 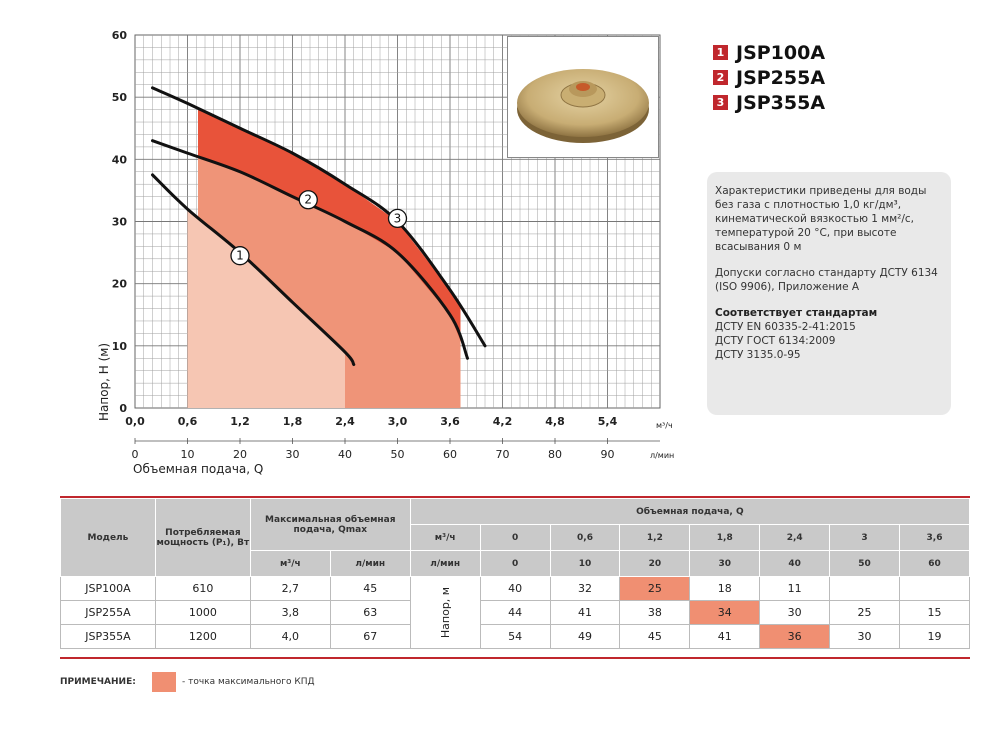 I want to click on x-tick-label-lmin: 0, so click(x=135, y=454).